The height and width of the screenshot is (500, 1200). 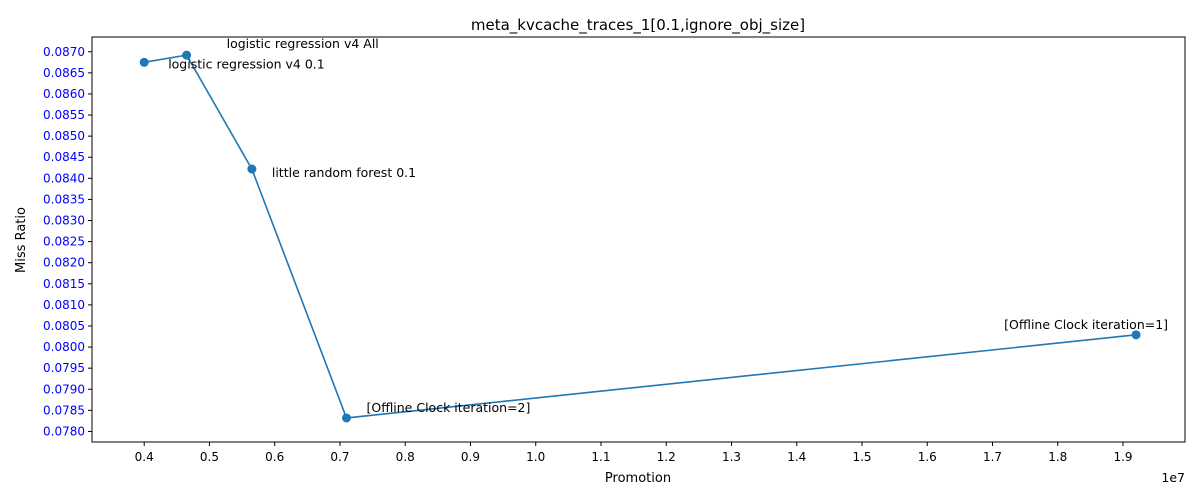 I want to click on x-tick-label: 1.1, so click(x=600, y=457).